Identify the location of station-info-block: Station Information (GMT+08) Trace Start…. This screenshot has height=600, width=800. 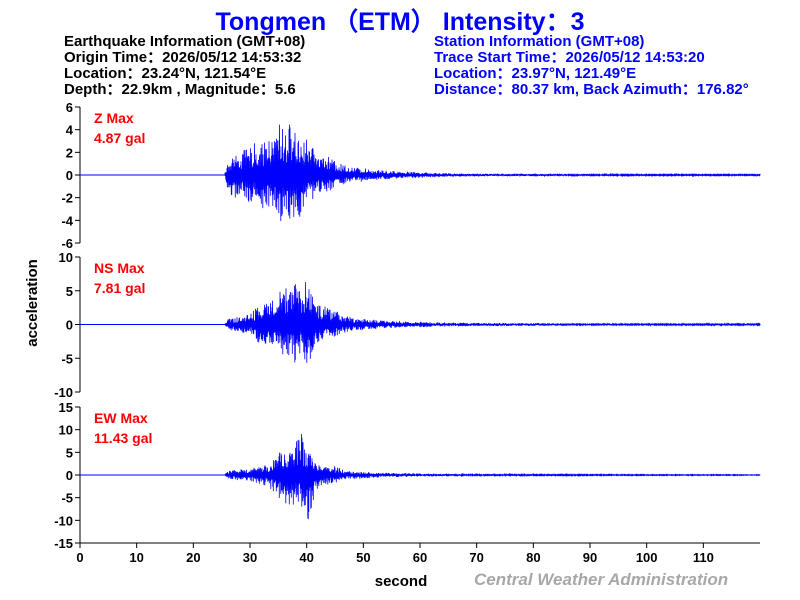
(591, 66).